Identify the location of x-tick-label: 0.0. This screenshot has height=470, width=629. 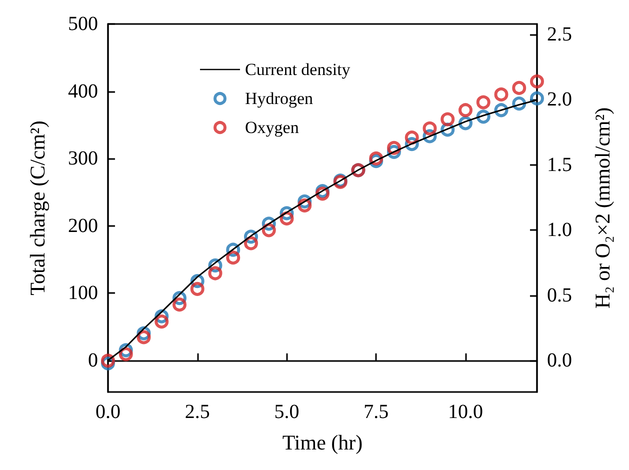
(108, 412).